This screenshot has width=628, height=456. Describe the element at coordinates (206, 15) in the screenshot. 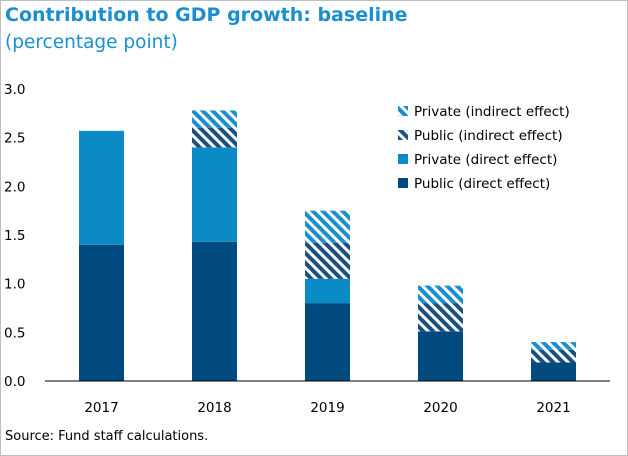

I see `chart-title: Contribution to GDP growth: baseline` at that location.